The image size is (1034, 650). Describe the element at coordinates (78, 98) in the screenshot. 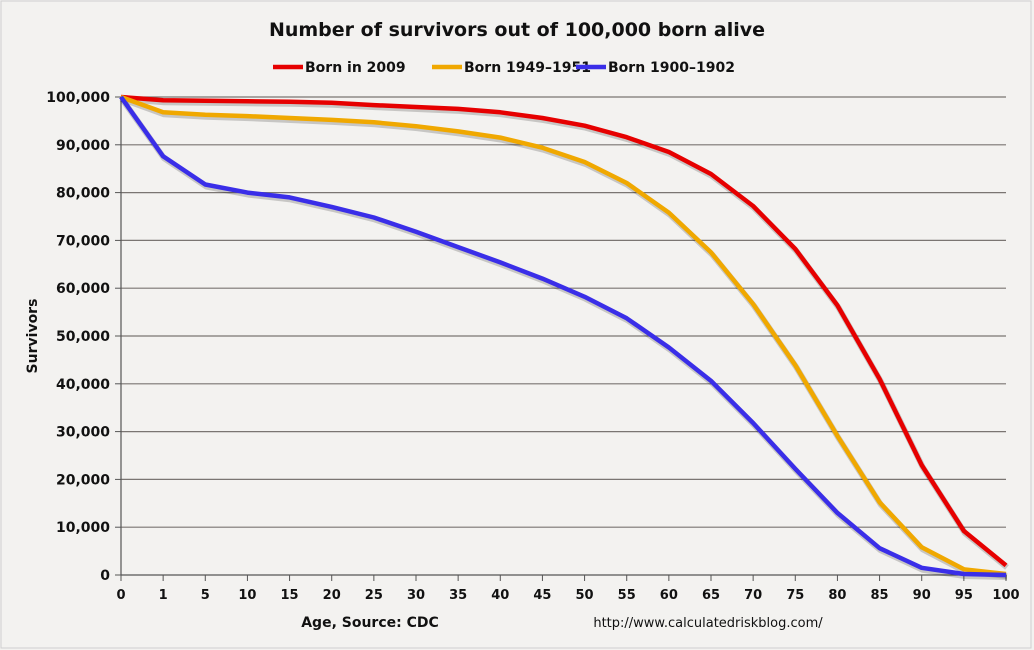

I see `y-tick-label: 100,000` at that location.